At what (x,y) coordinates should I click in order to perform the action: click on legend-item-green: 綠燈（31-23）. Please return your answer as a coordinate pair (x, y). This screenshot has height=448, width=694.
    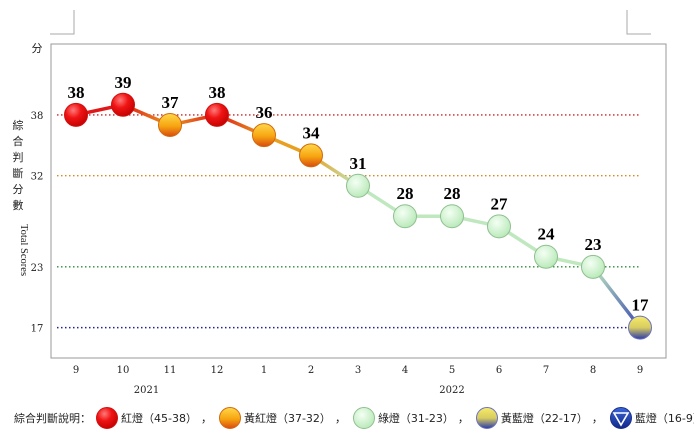
    Looking at the image, I should click on (403, 418).